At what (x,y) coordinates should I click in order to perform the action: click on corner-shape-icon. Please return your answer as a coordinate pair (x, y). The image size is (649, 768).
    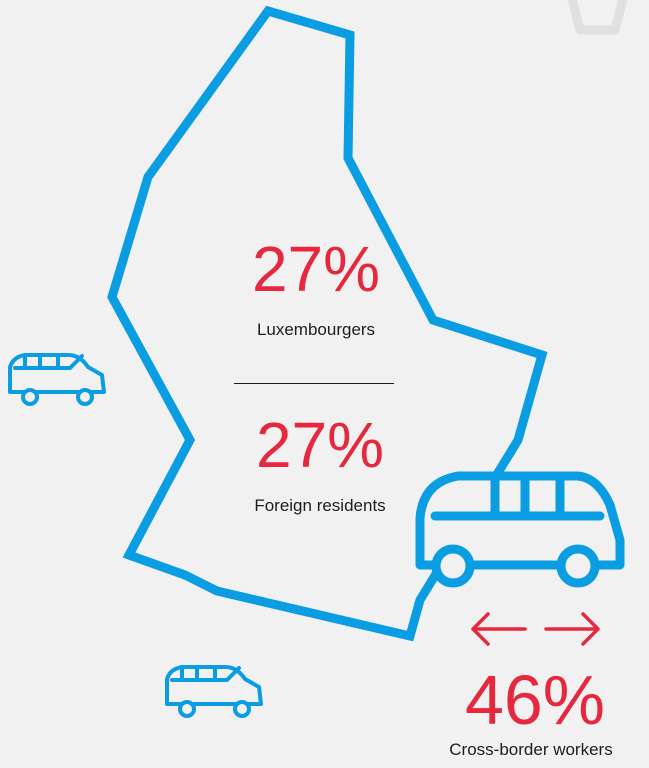
    Looking at the image, I should click on (597, 17).